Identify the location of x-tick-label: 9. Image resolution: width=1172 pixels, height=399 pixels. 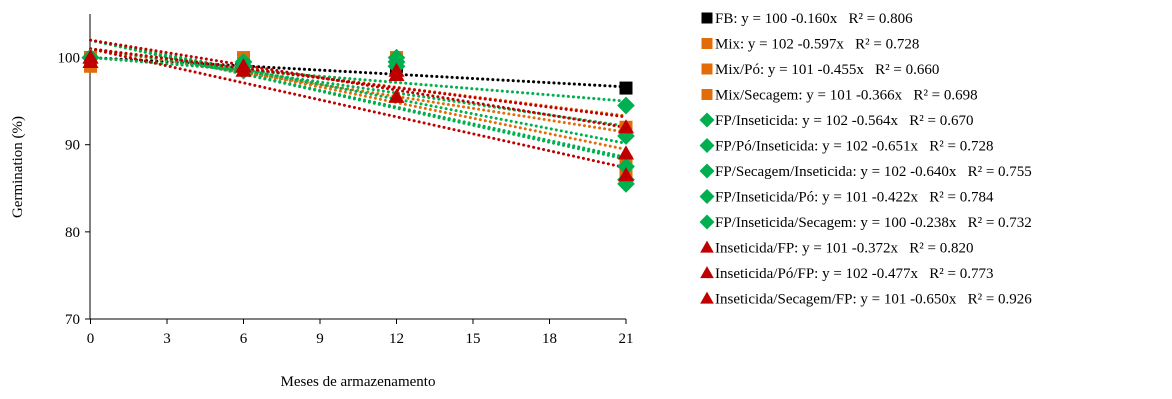
(320, 339).